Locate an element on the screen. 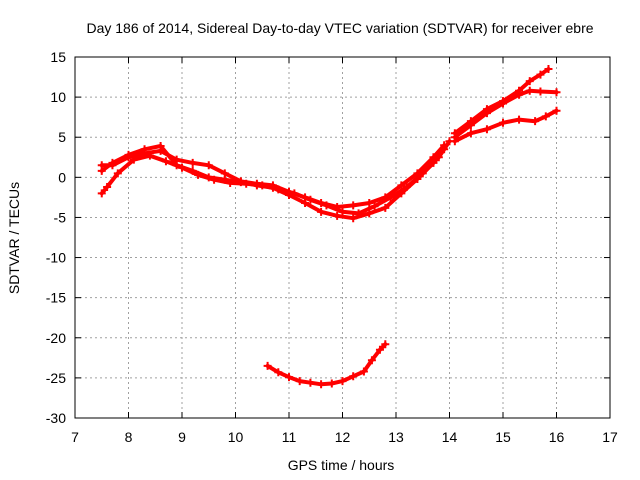  y-tick-label: 0 is located at coordinates (62, 177).